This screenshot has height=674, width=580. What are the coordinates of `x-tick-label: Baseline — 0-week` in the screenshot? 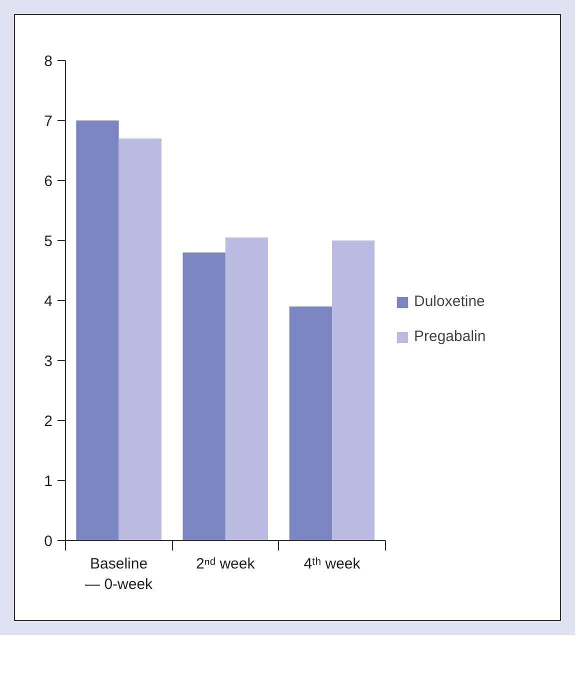 It's located at (119, 574).